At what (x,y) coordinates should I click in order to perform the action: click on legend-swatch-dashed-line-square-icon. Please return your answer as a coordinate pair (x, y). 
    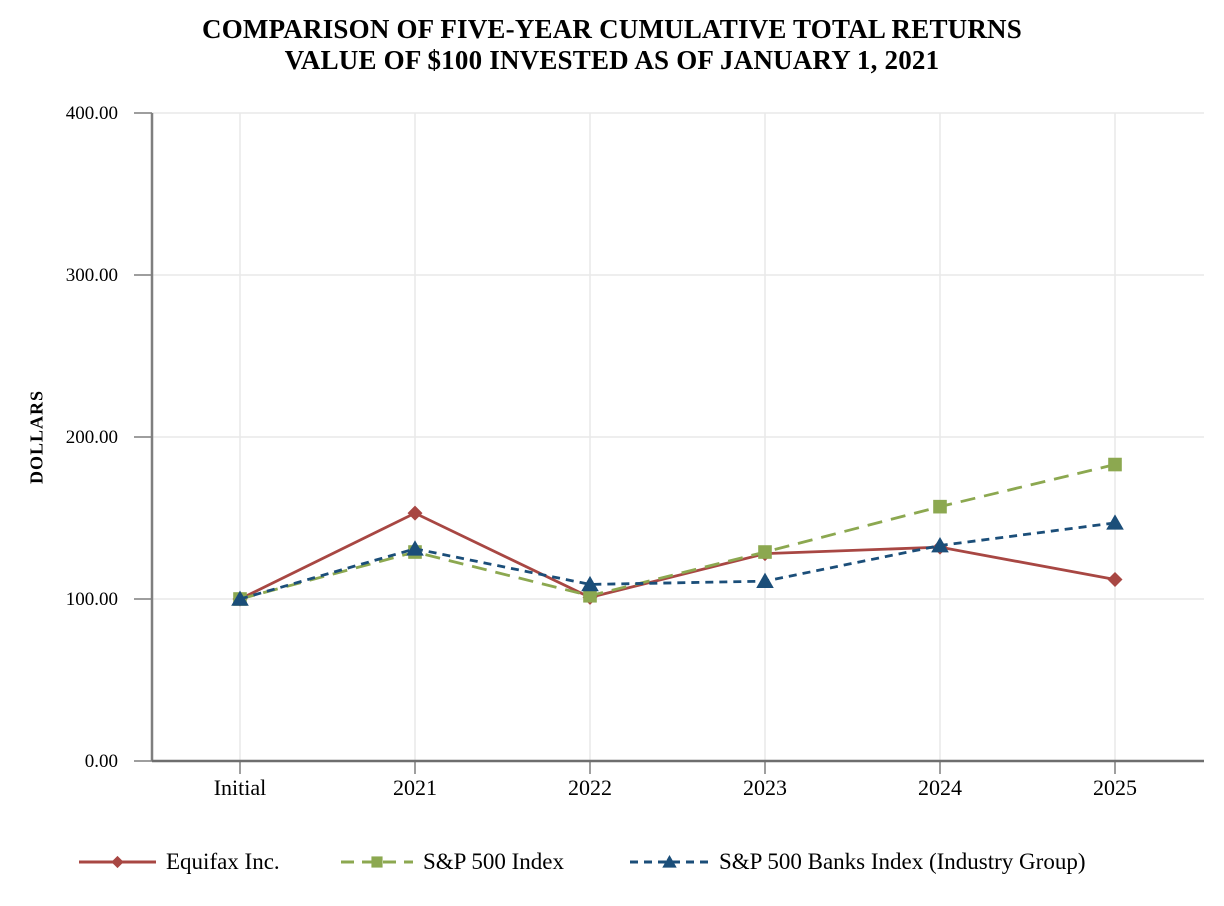
    Looking at the image, I should click on (377, 862).